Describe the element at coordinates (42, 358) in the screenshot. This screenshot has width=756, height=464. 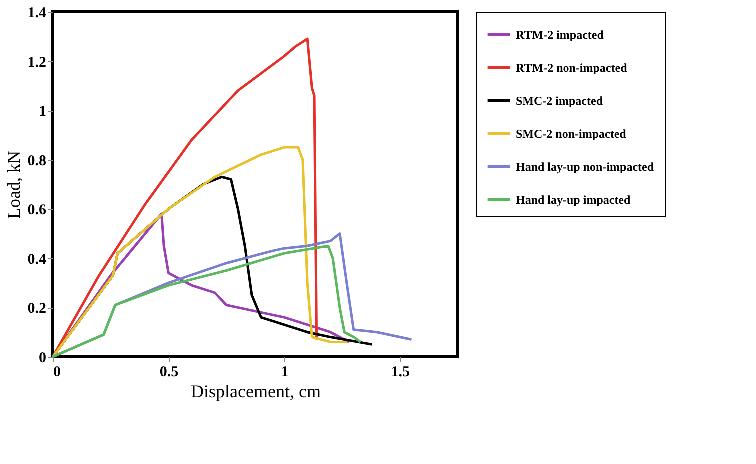
I see `y-tick-label: 0` at that location.